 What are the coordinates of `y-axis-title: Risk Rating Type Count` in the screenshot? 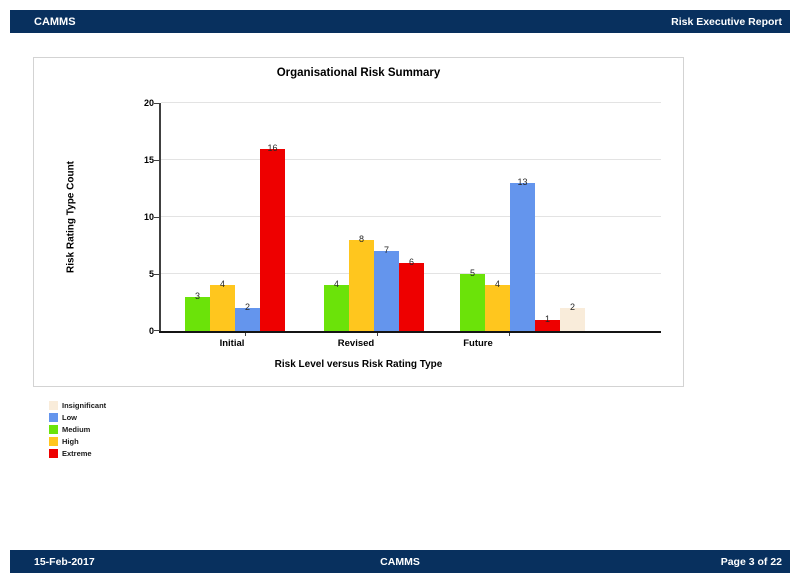 It's located at (71, 217).